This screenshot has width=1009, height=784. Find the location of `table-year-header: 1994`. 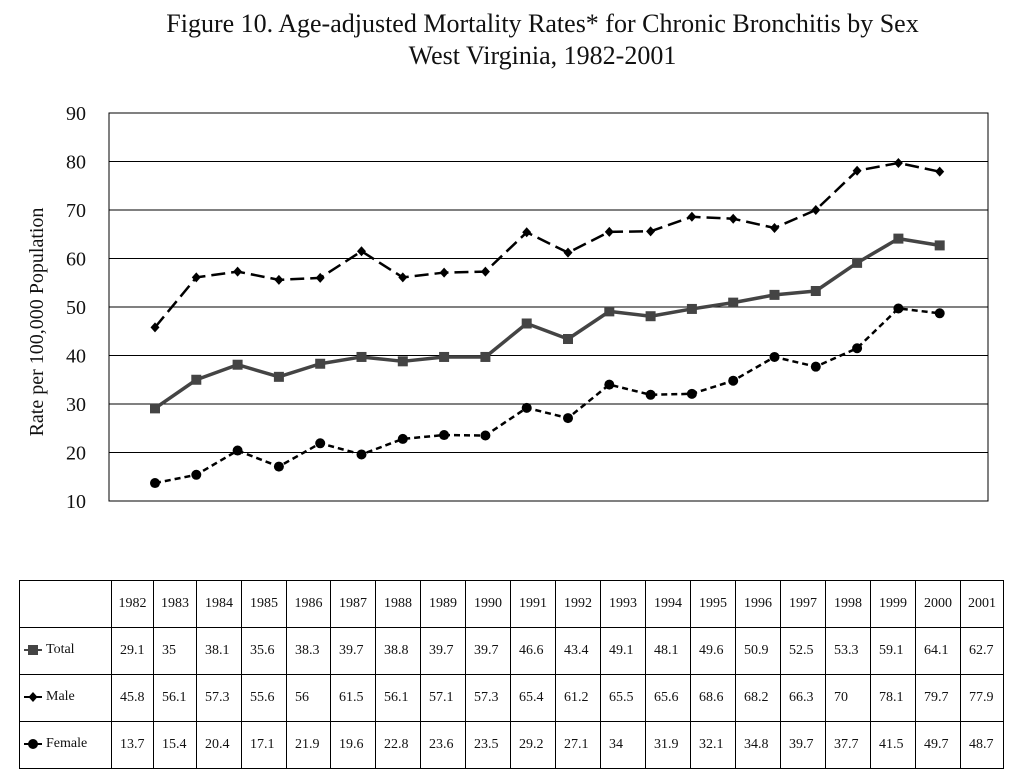

table-year-header: 1994 is located at coordinates (668, 604).